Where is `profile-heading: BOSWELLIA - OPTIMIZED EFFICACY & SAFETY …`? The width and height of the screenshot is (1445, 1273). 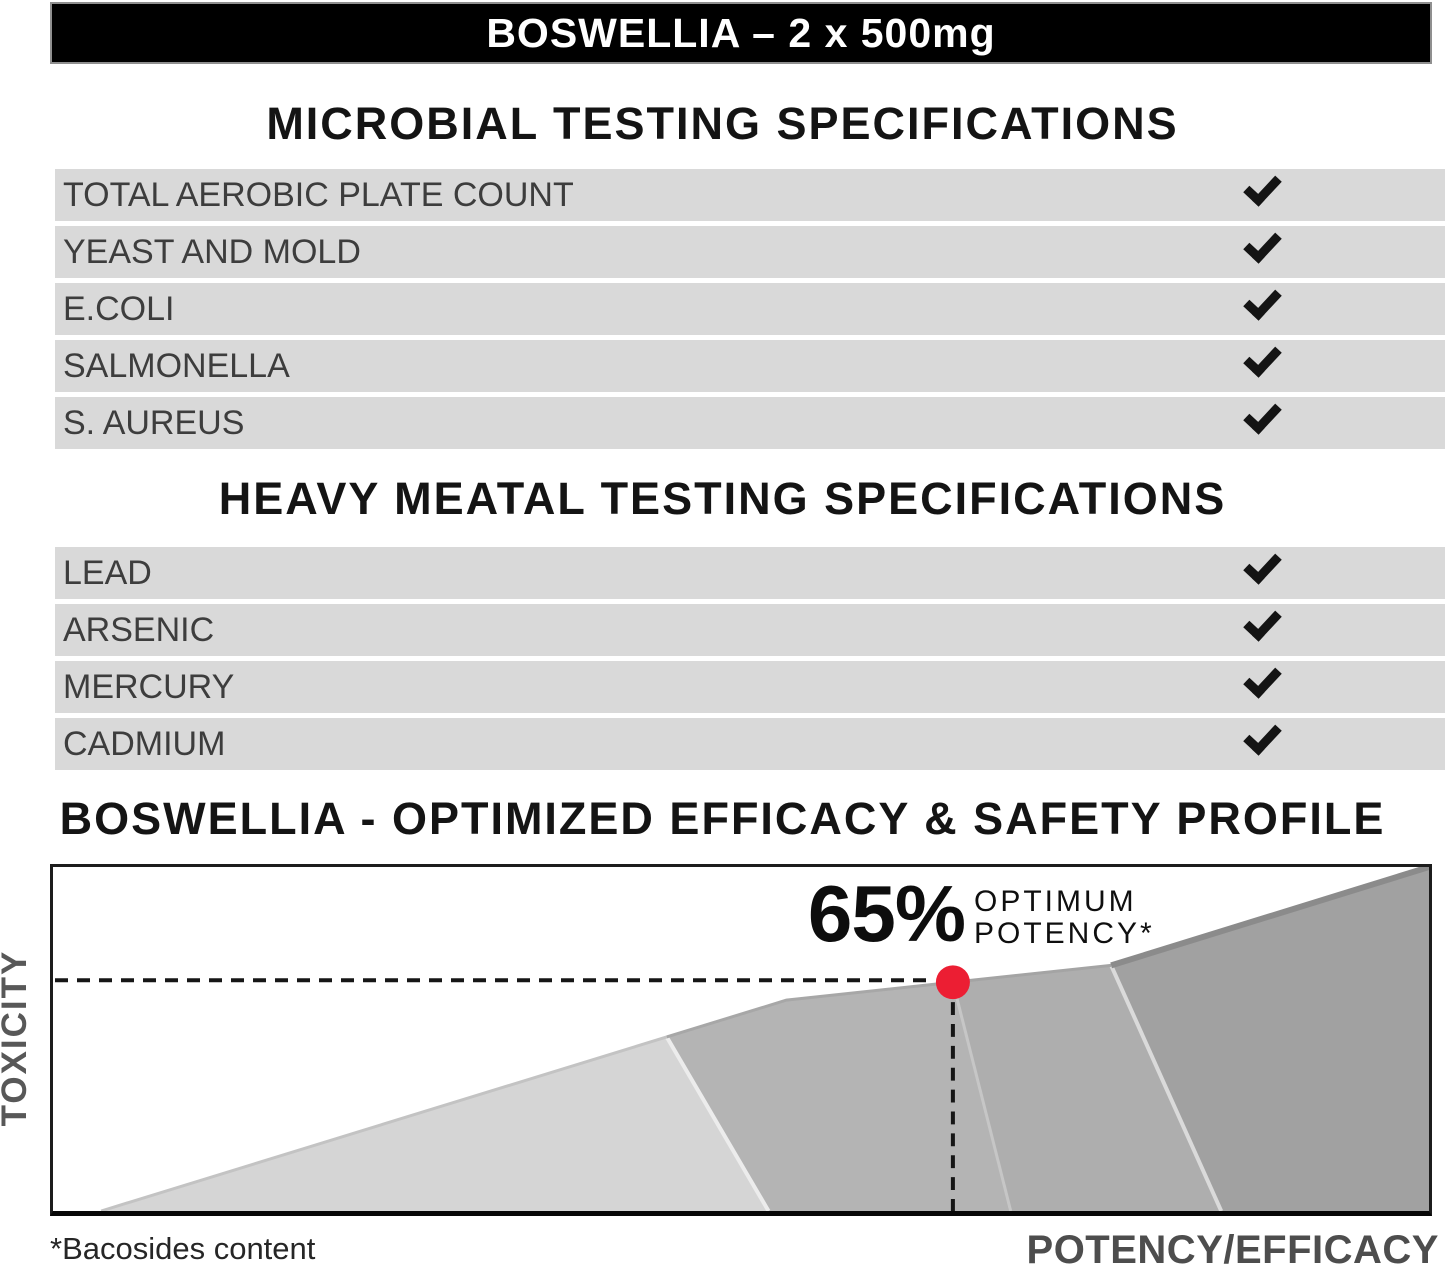 profile-heading: BOSWELLIA - OPTIMIZED EFFICACY & SAFETY … is located at coordinates (722, 818).